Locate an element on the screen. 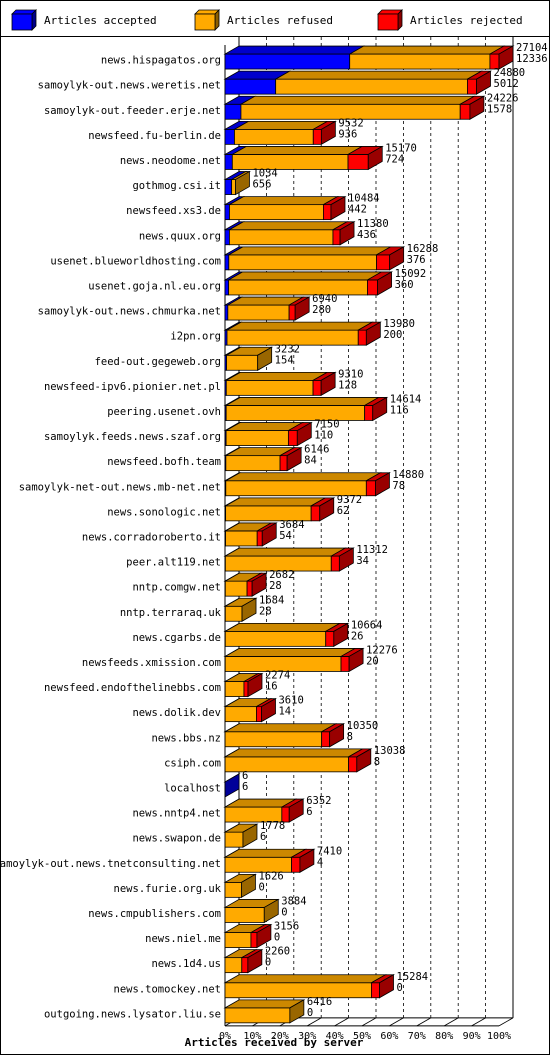  category-label: newsfeed.xs3.de is located at coordinates (173, 211).